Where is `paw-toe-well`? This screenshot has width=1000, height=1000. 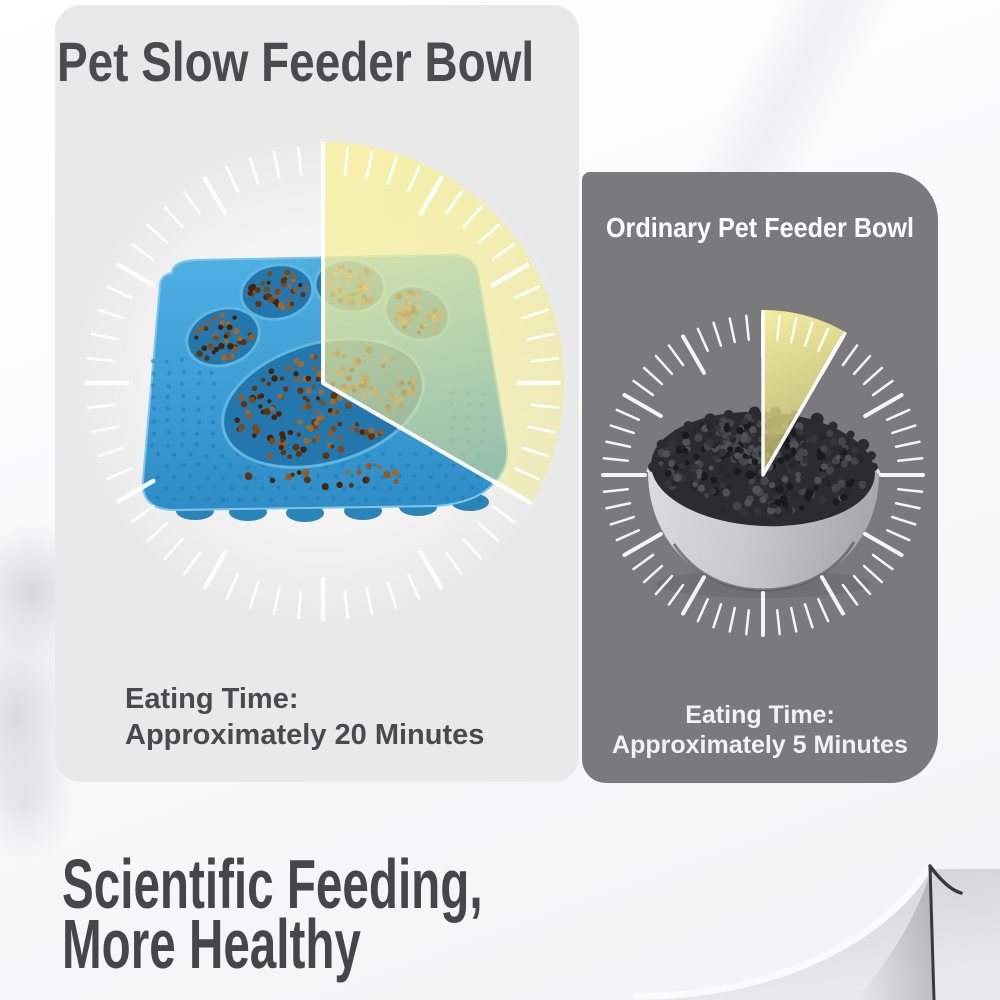
paw-toe-well is located at coordinates (223, 337).